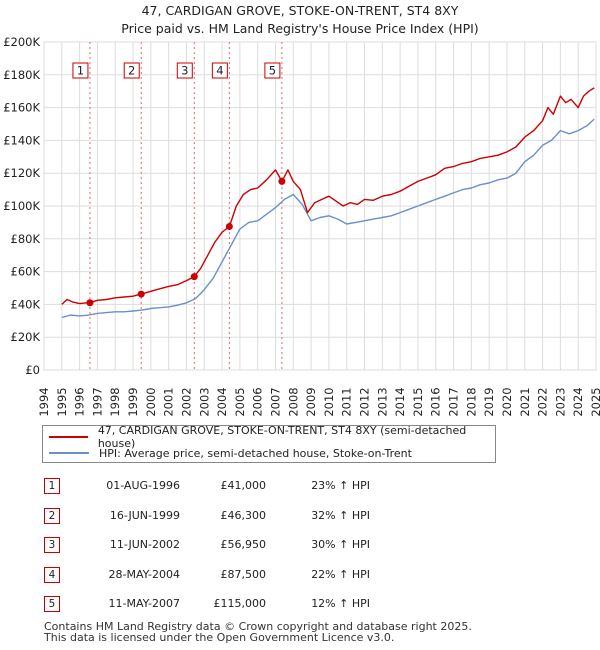 The image size is (600, 650). What do you see at coordinates (340, 544) in the screenshot?
I see `sale-hpi-diff: 30% ↑ HPI` at bounding box center [340, 544].